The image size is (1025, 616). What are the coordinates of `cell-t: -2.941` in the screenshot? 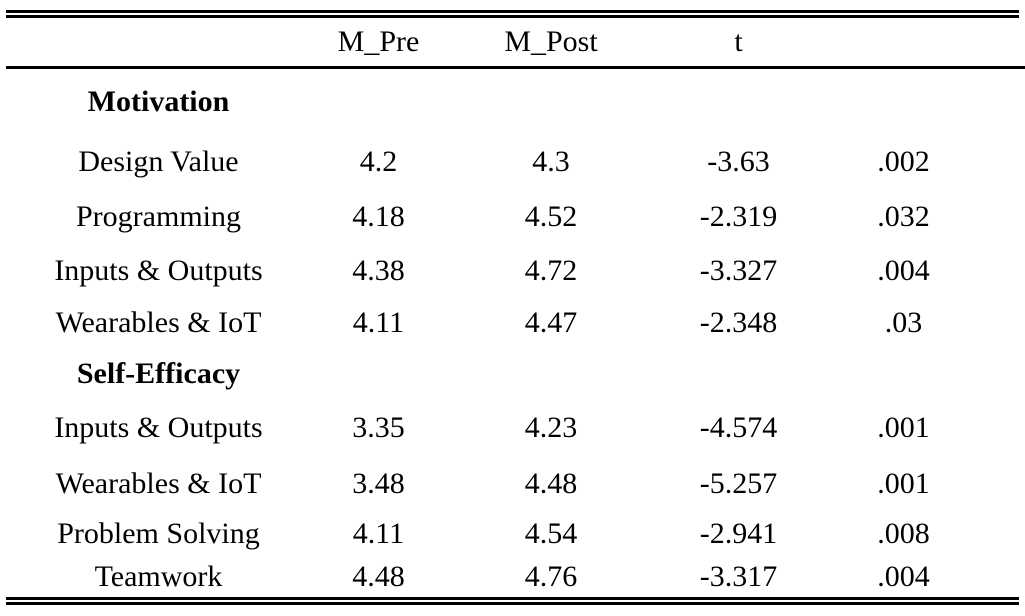 It's located at (738, 533).